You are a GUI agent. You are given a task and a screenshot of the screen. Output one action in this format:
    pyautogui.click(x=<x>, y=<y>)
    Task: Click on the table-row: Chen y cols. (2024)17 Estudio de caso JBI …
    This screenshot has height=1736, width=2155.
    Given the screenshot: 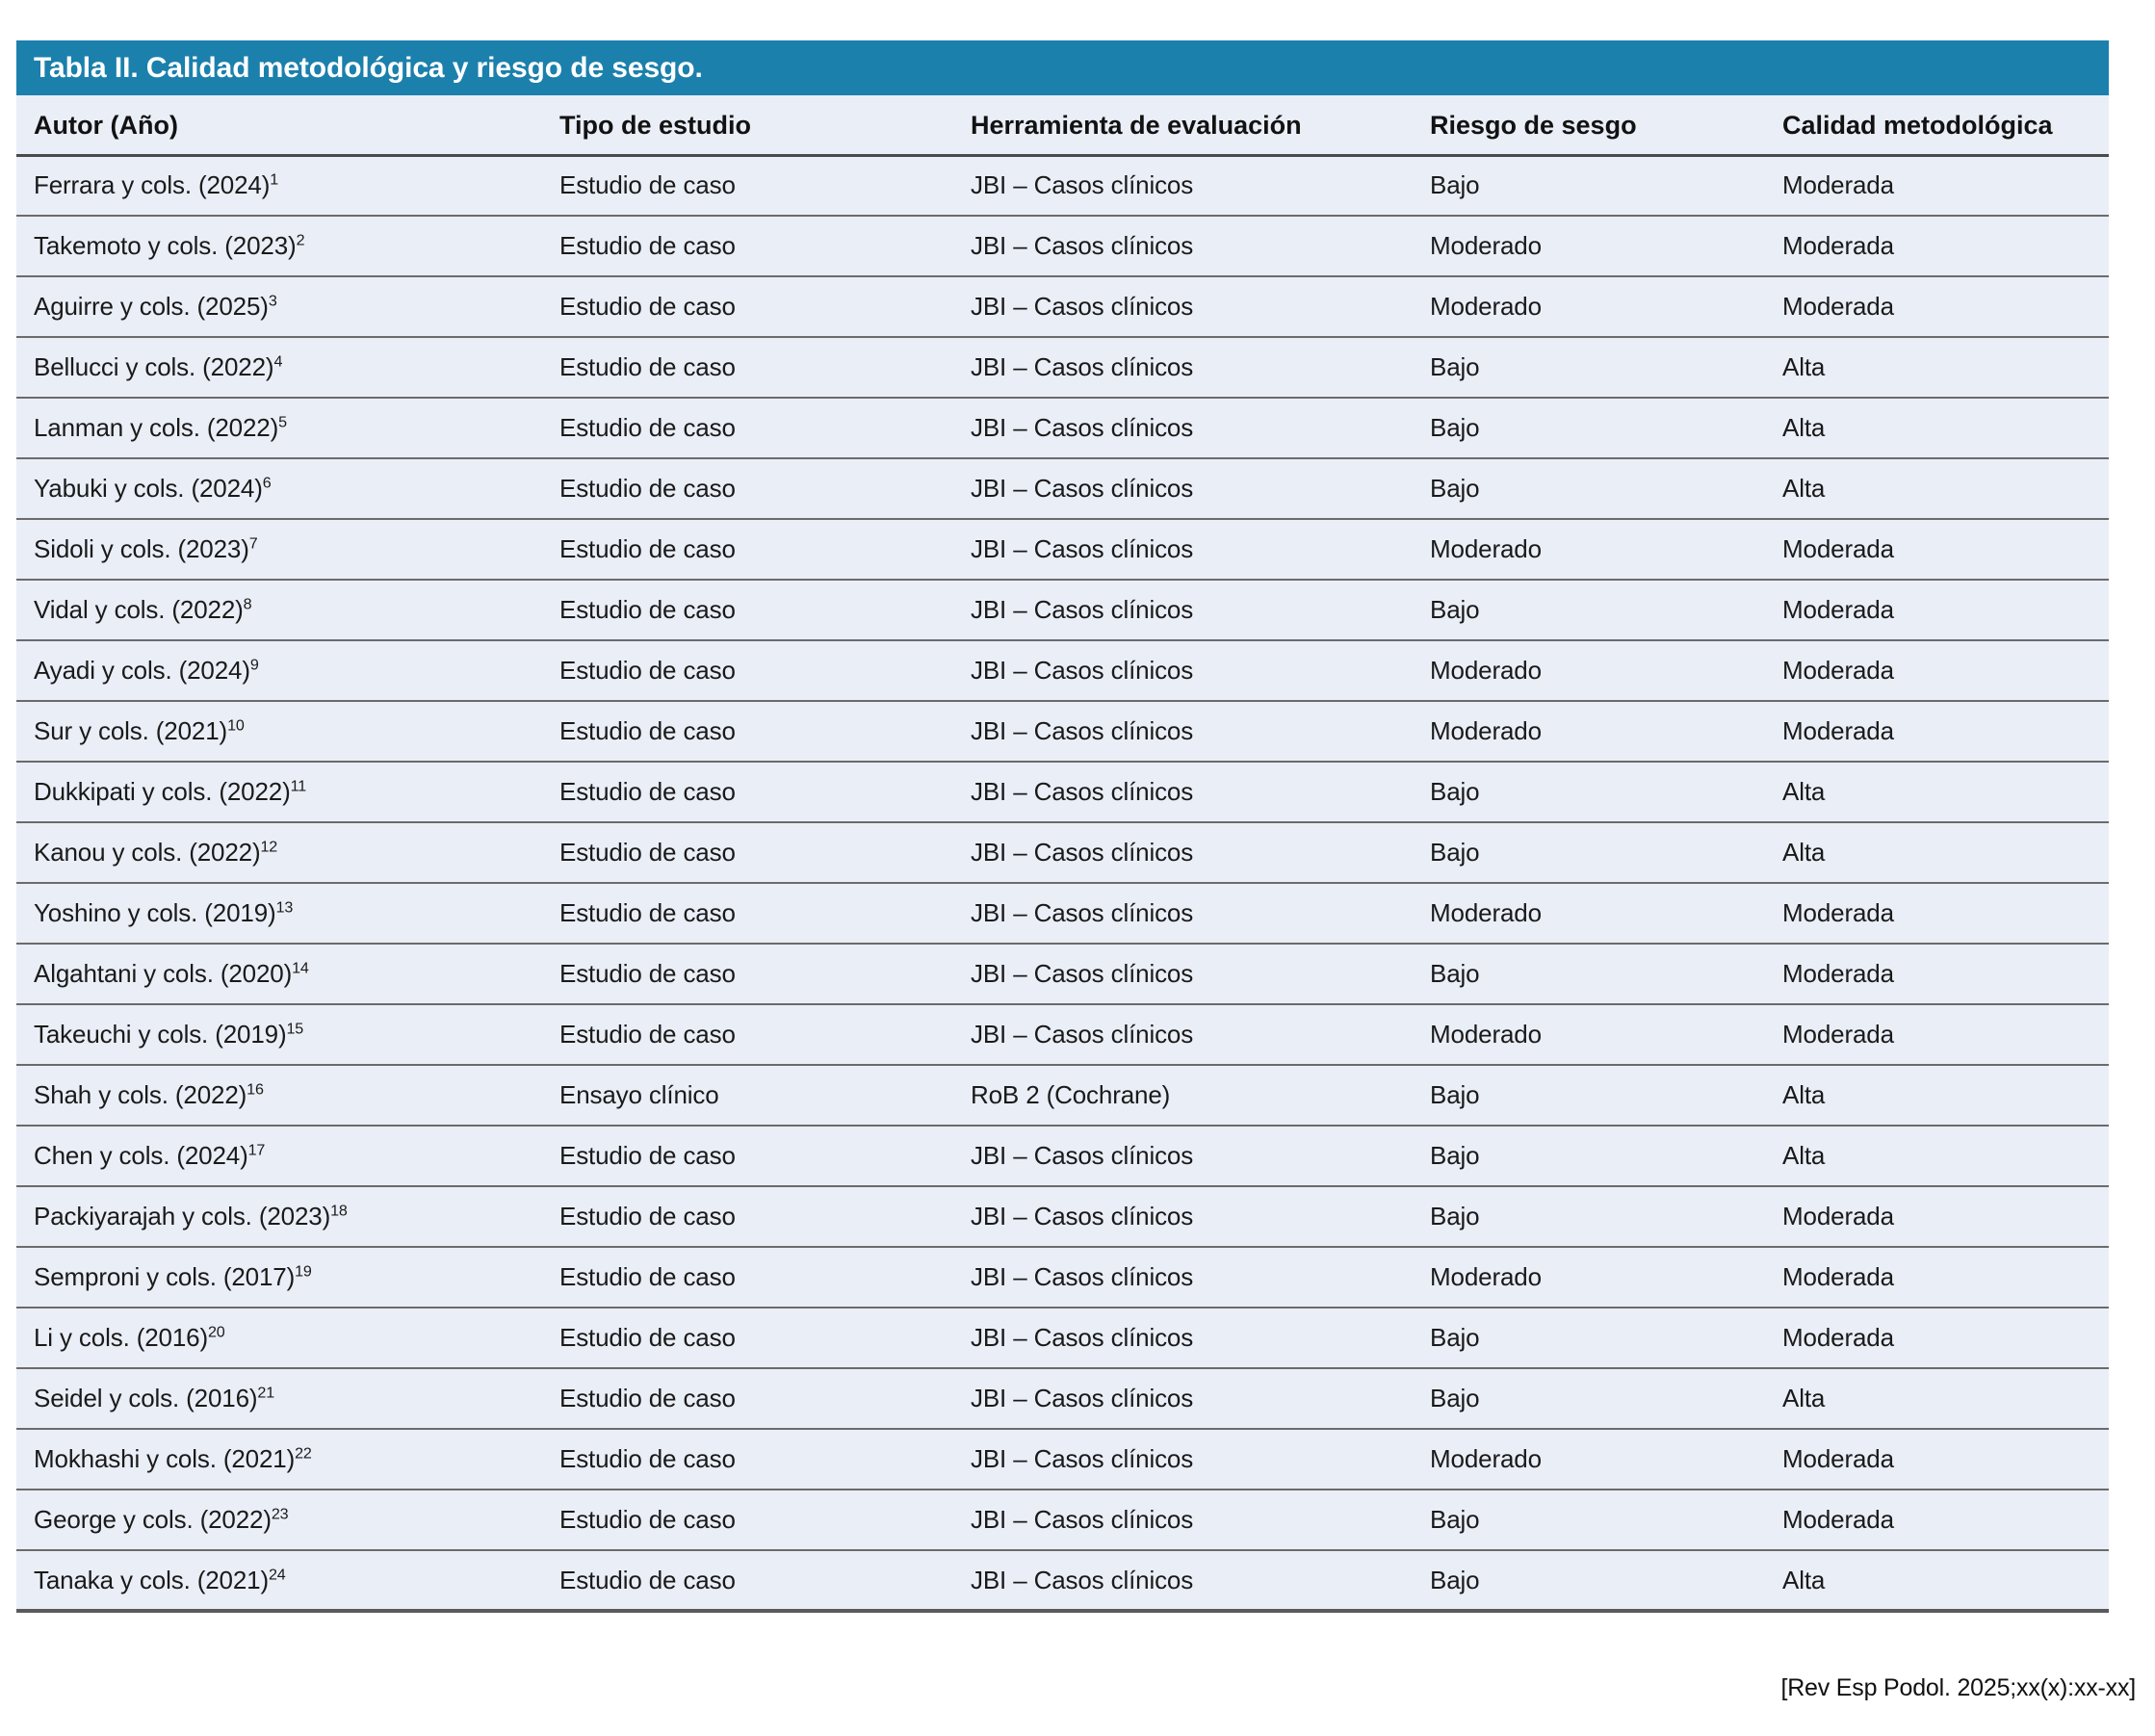 What is the action you would take?
    pyautogui.click(x=1062, y=1156)
    